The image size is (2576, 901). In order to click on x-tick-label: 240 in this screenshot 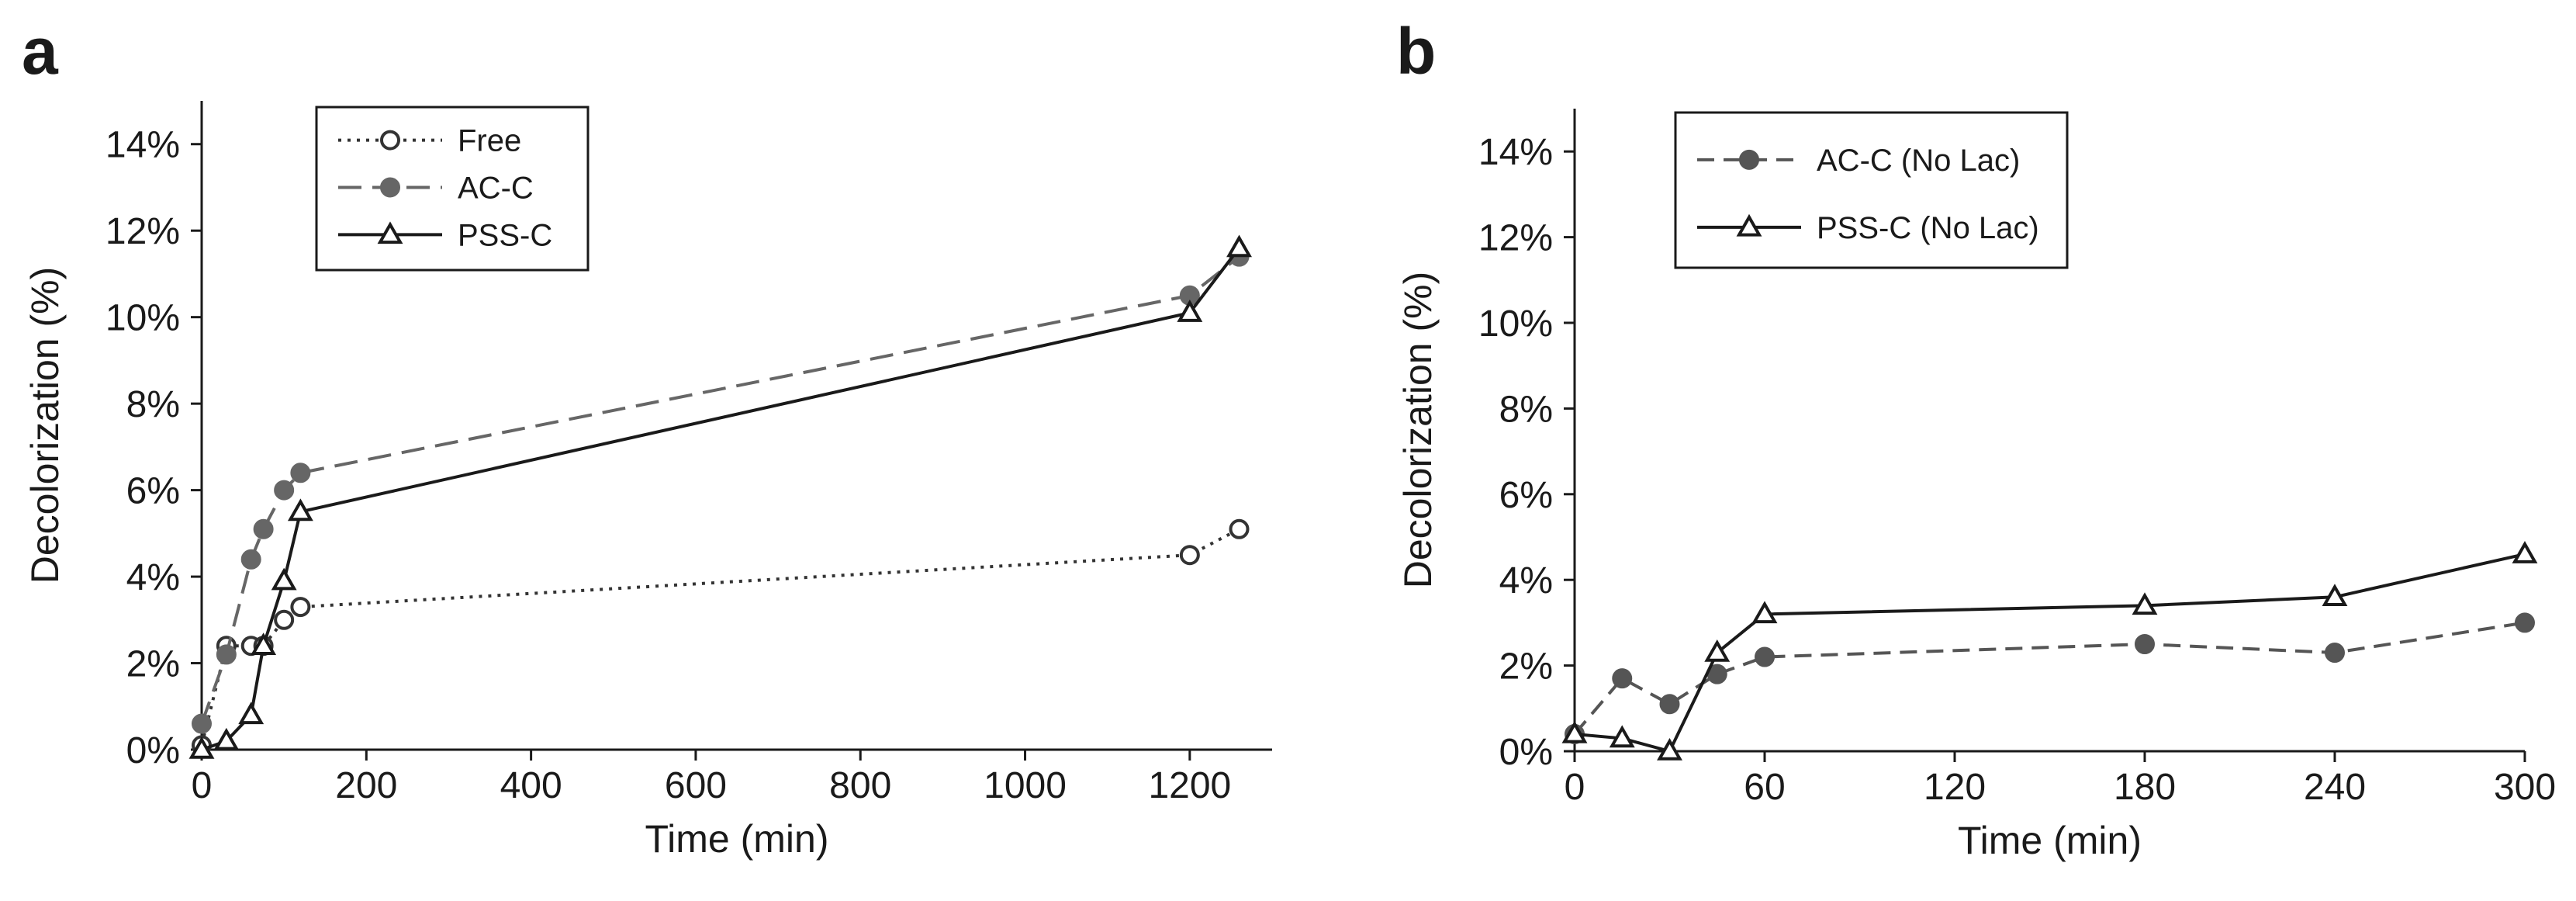, I will do `click(2335, 787)`.